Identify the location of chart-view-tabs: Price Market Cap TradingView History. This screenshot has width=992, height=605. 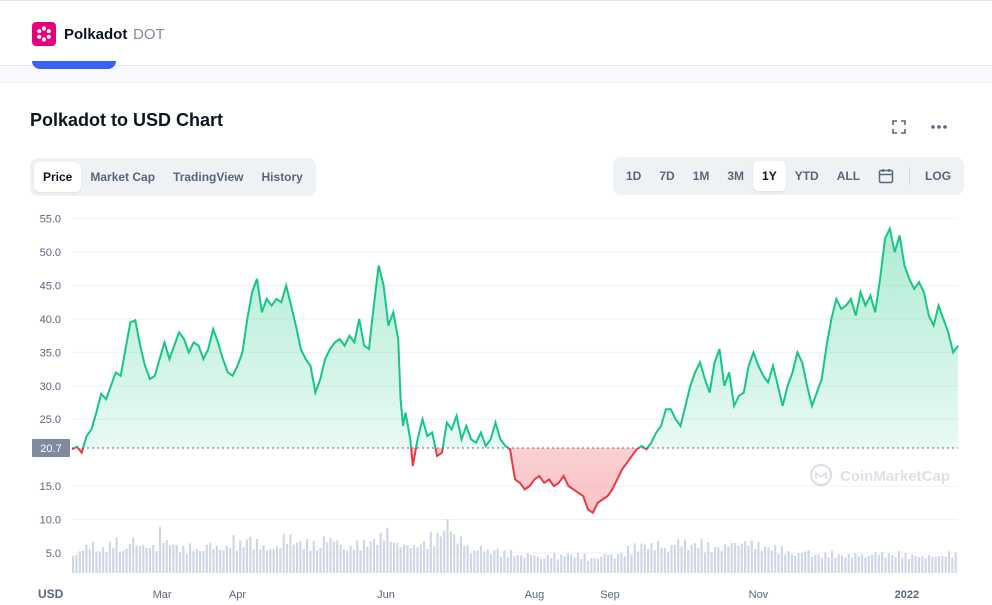
(173, 177).